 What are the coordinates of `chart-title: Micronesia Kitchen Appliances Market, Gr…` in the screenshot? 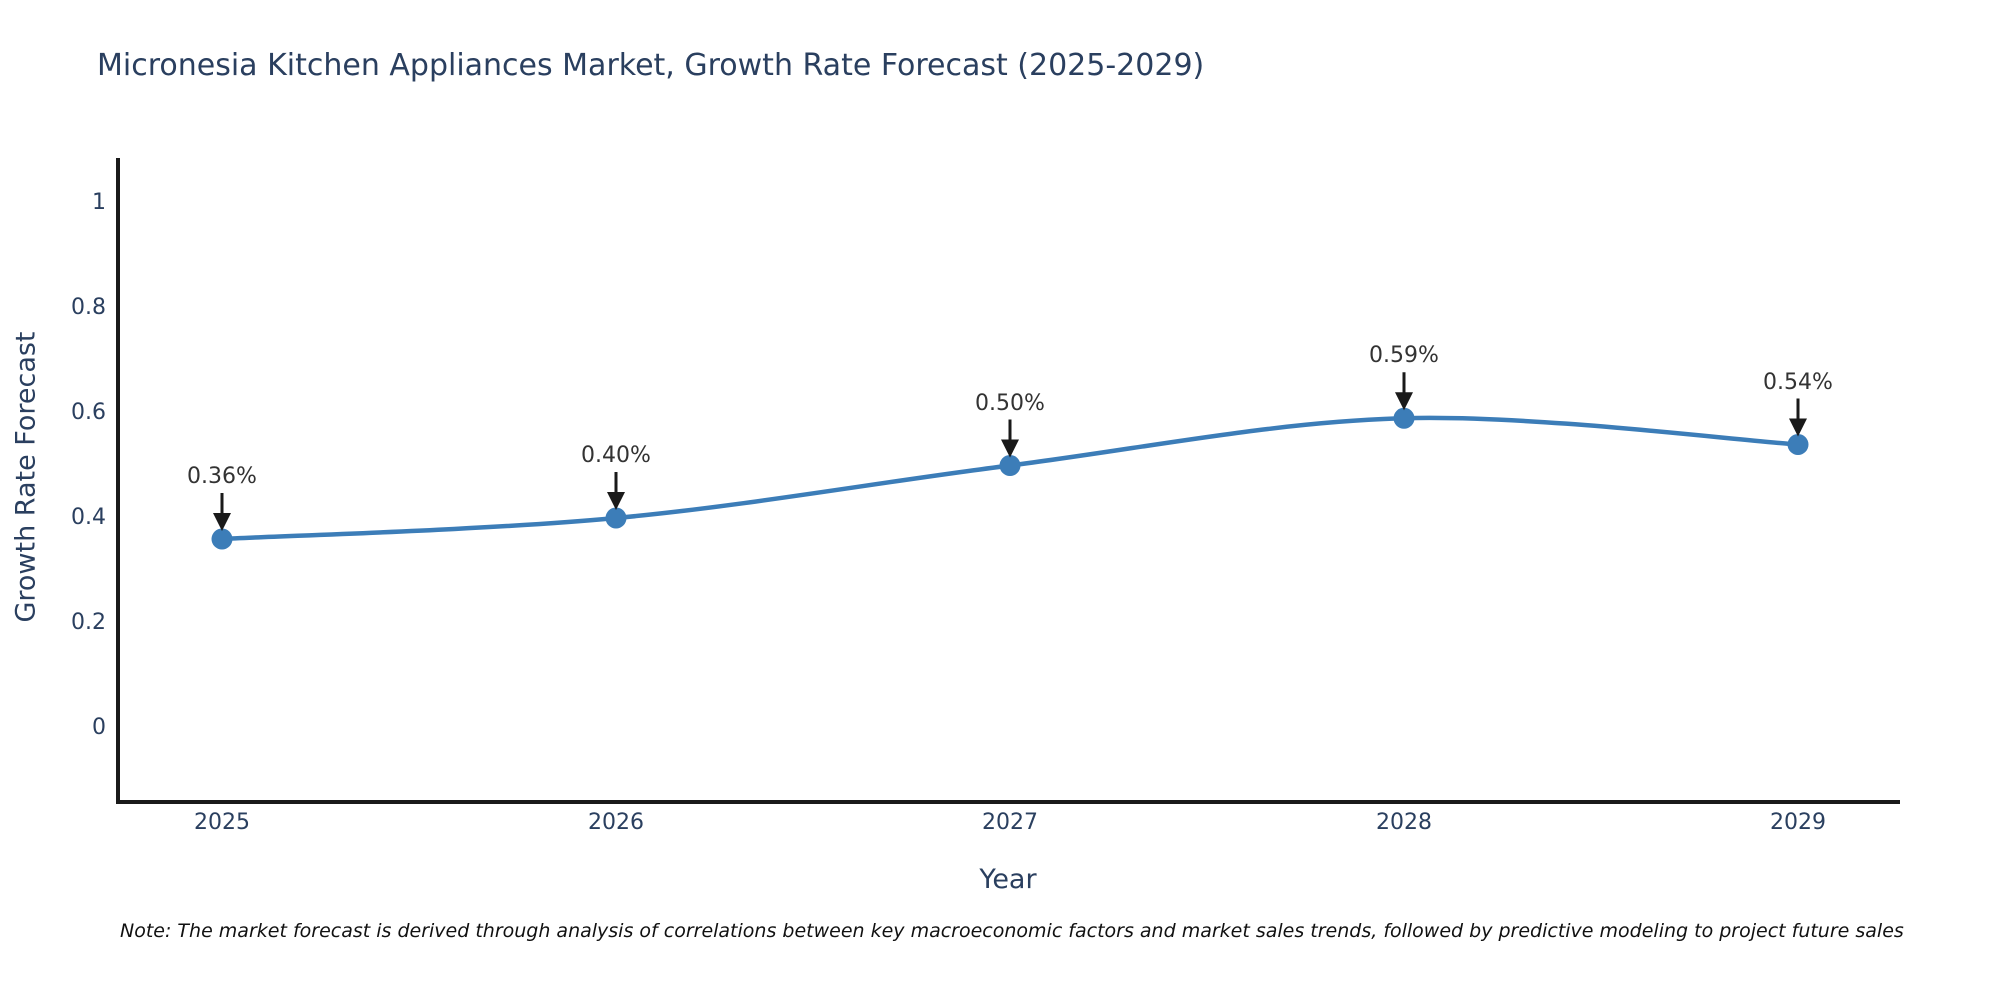 It's located at (651, 65).